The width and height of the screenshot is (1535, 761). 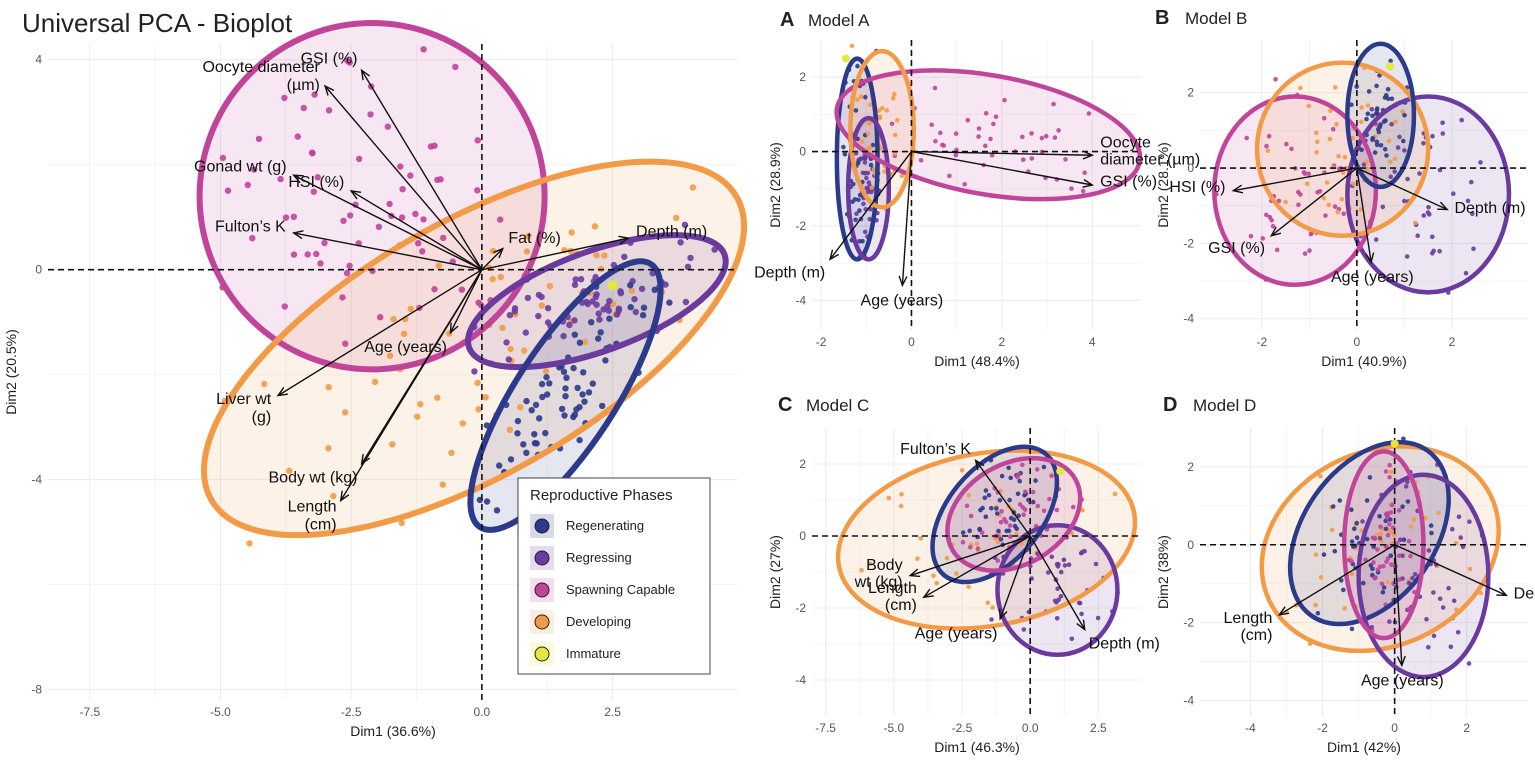 I want to click on immature-point, so click(x=845, y=58).